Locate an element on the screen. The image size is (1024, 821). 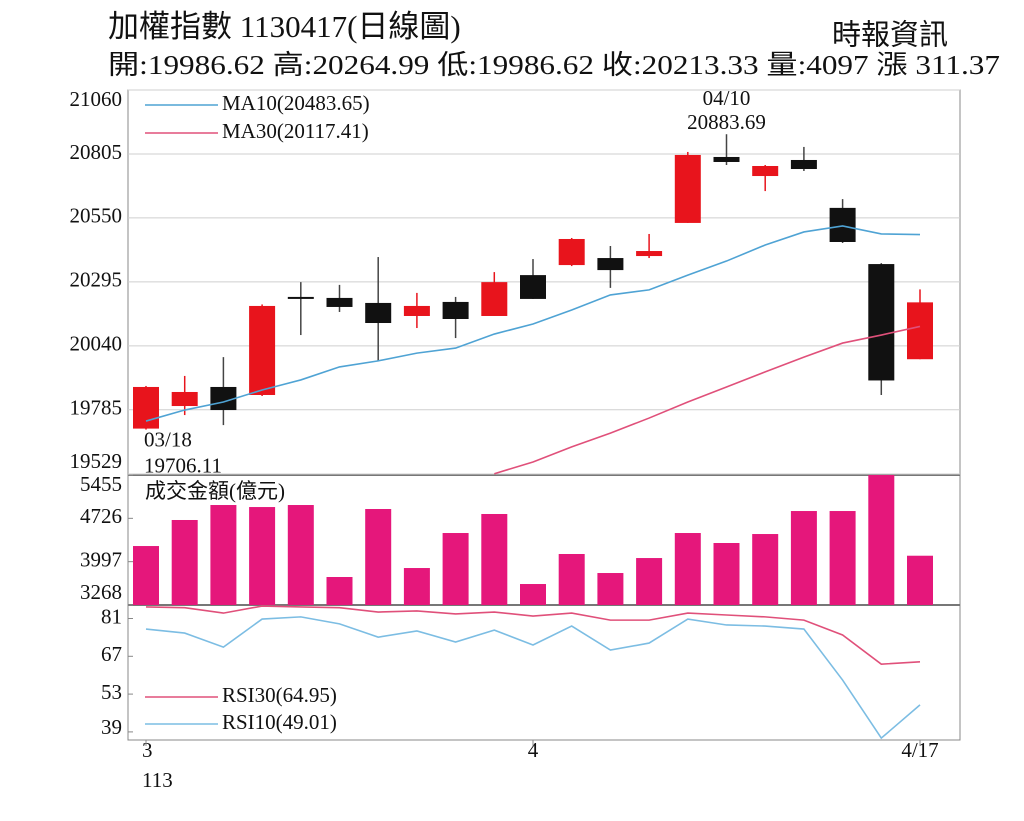
legend-label: MA30(20117.41) is located at coordinates (295, 131).